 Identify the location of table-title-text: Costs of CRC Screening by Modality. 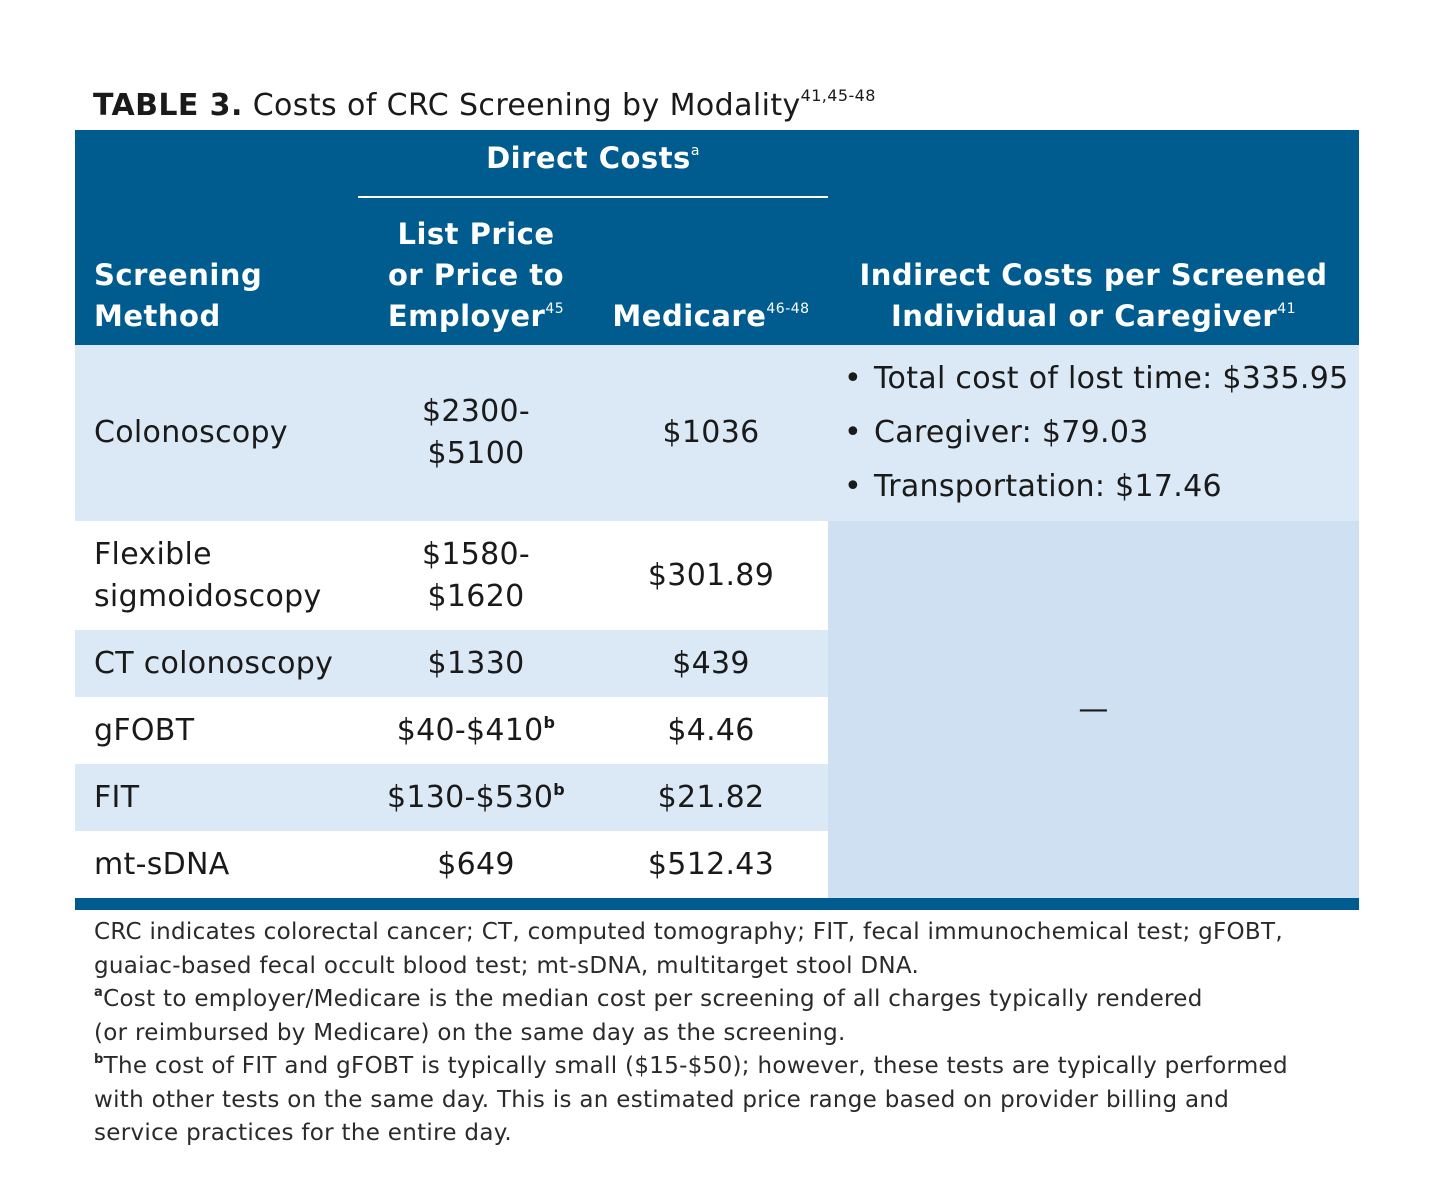
(526, 105).